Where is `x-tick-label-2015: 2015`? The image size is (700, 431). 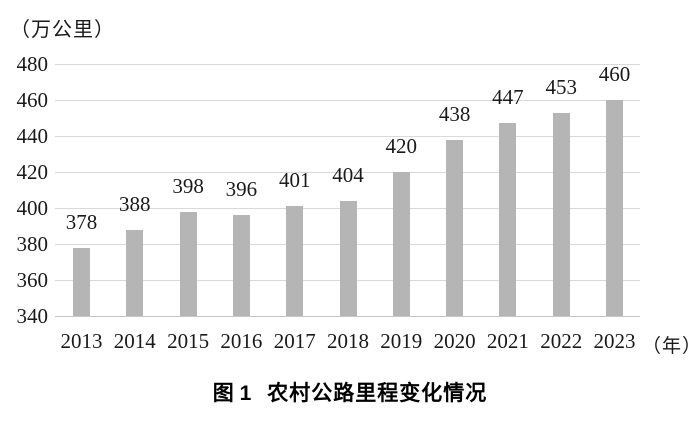 x-tick-label-2015: 2015 is located at coordinates (188, 341).